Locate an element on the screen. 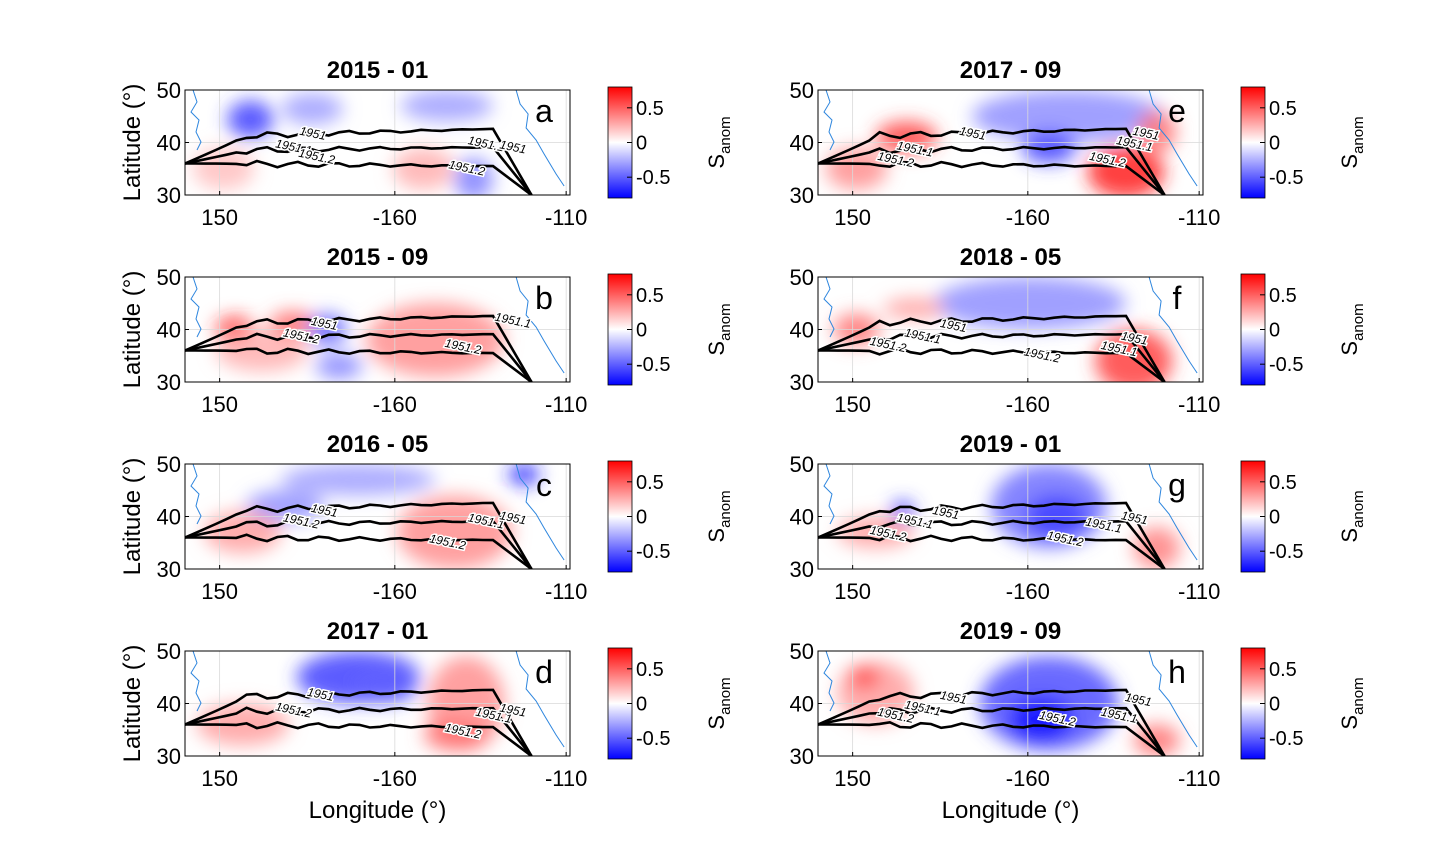 The image size is (1433, 854). panel-letter: c is located at coordinates (544, 485).